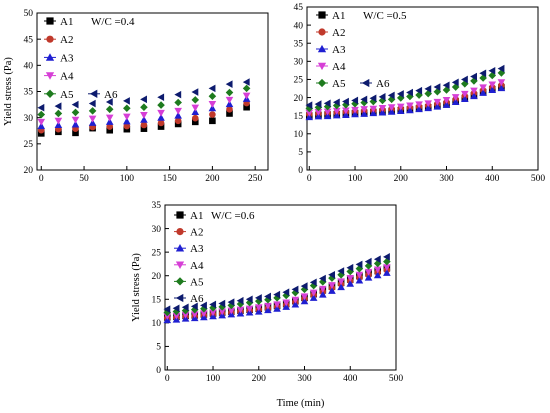  I want to click on legend: A1 W/C =0.6 A2 A3 A4 A5 A6, so click(214, 257).